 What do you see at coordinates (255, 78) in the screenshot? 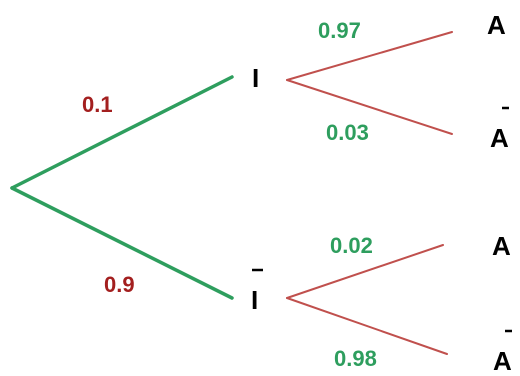
I see `node-I: I` at bounding box center [255, 78].